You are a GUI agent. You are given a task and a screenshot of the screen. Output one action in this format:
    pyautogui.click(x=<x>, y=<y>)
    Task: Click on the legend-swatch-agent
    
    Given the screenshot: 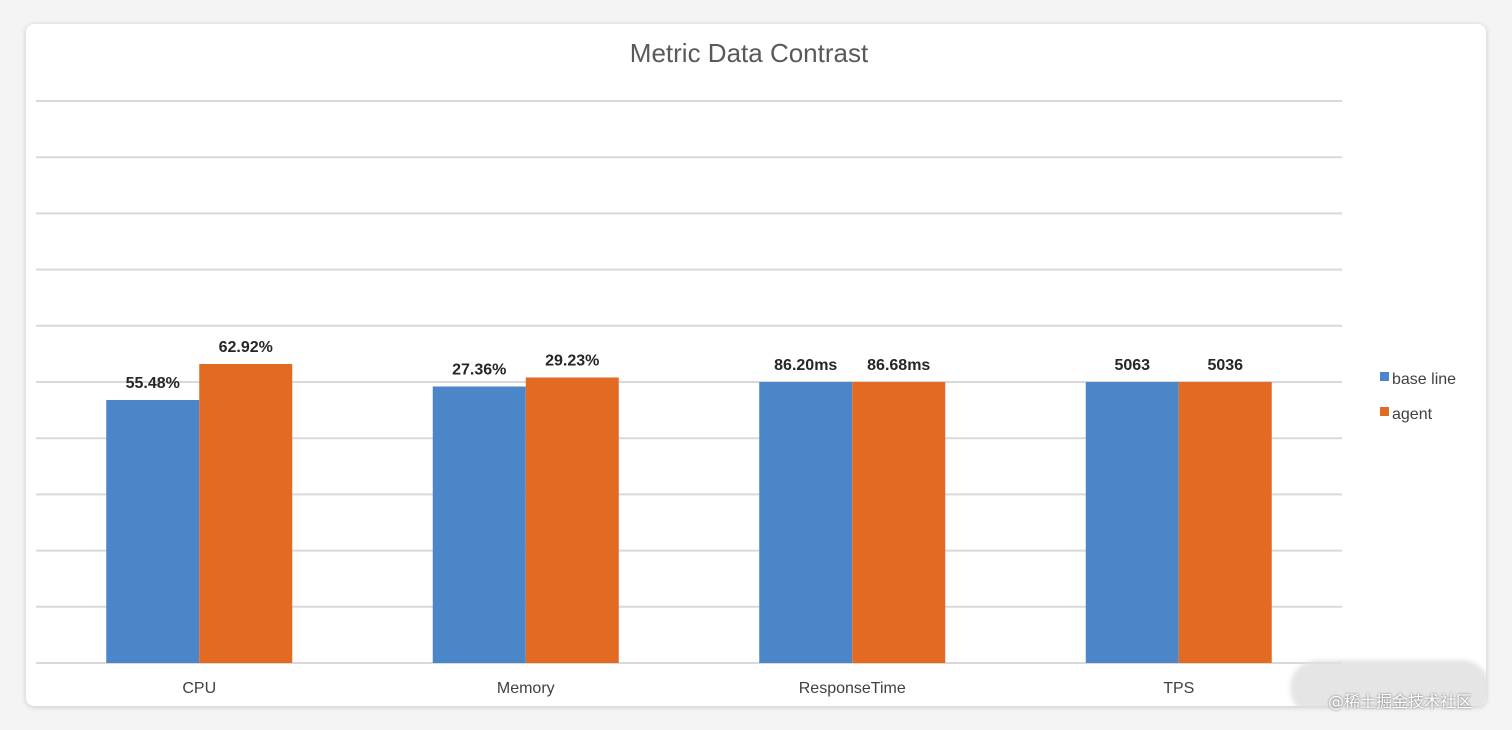 What is the action you would take?
    pyautogui.click(x=1384, y=411)
    